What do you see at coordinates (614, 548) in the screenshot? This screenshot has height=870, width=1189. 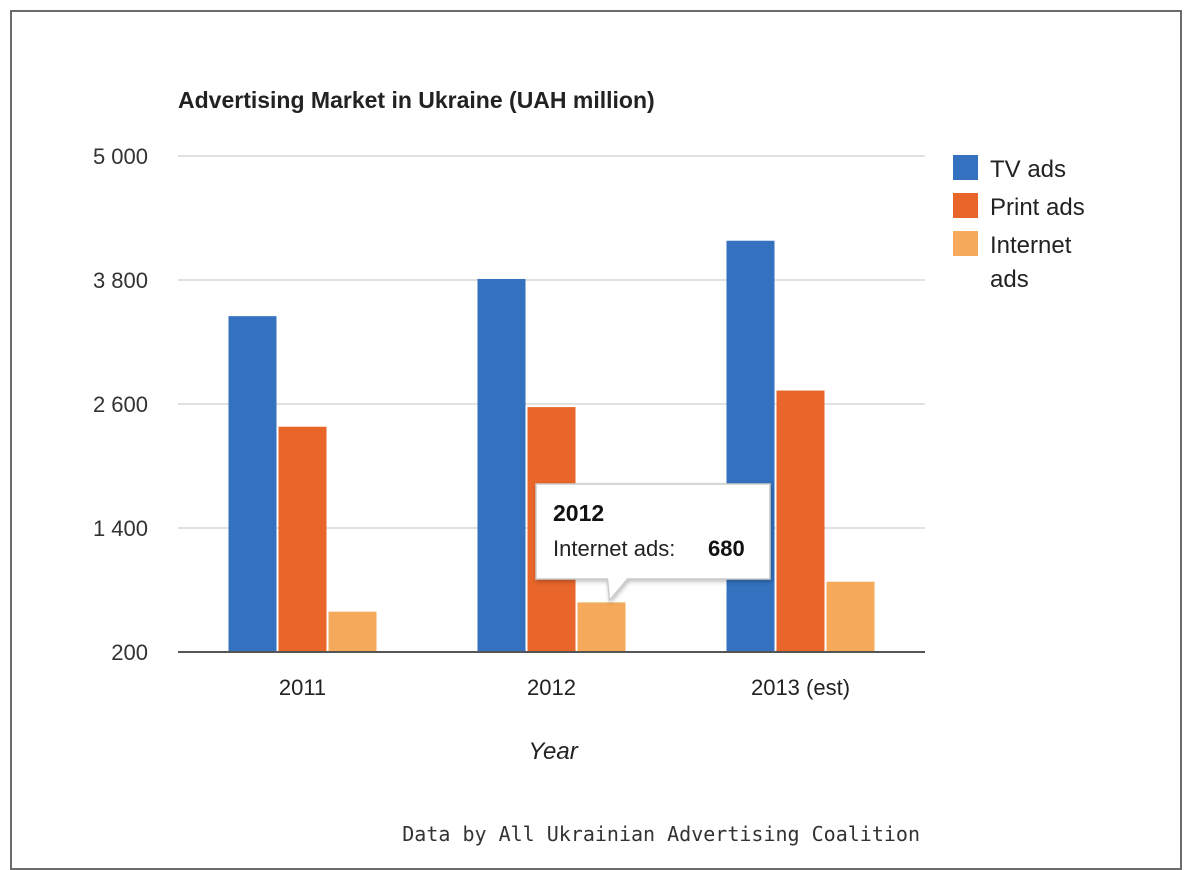 I see `tooltip-label: Internet ads:` at bounding box center [614, 548].